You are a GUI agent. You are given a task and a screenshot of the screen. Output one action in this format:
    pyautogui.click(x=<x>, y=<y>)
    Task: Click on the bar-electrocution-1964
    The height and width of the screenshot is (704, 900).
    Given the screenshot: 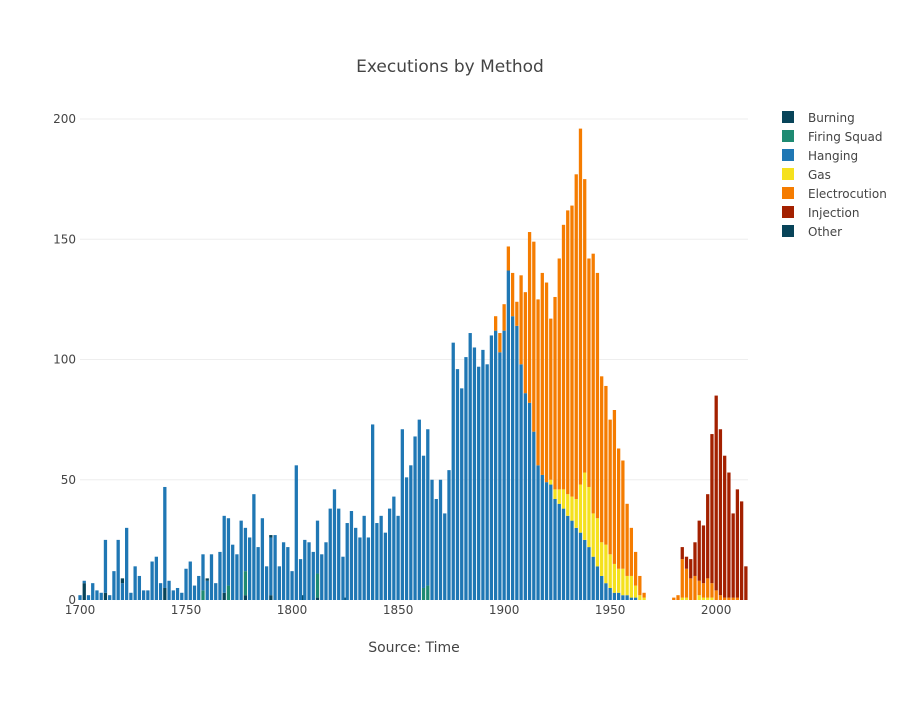 What is the action you would take?
    pyautogui.click(x=640, y=585)
    